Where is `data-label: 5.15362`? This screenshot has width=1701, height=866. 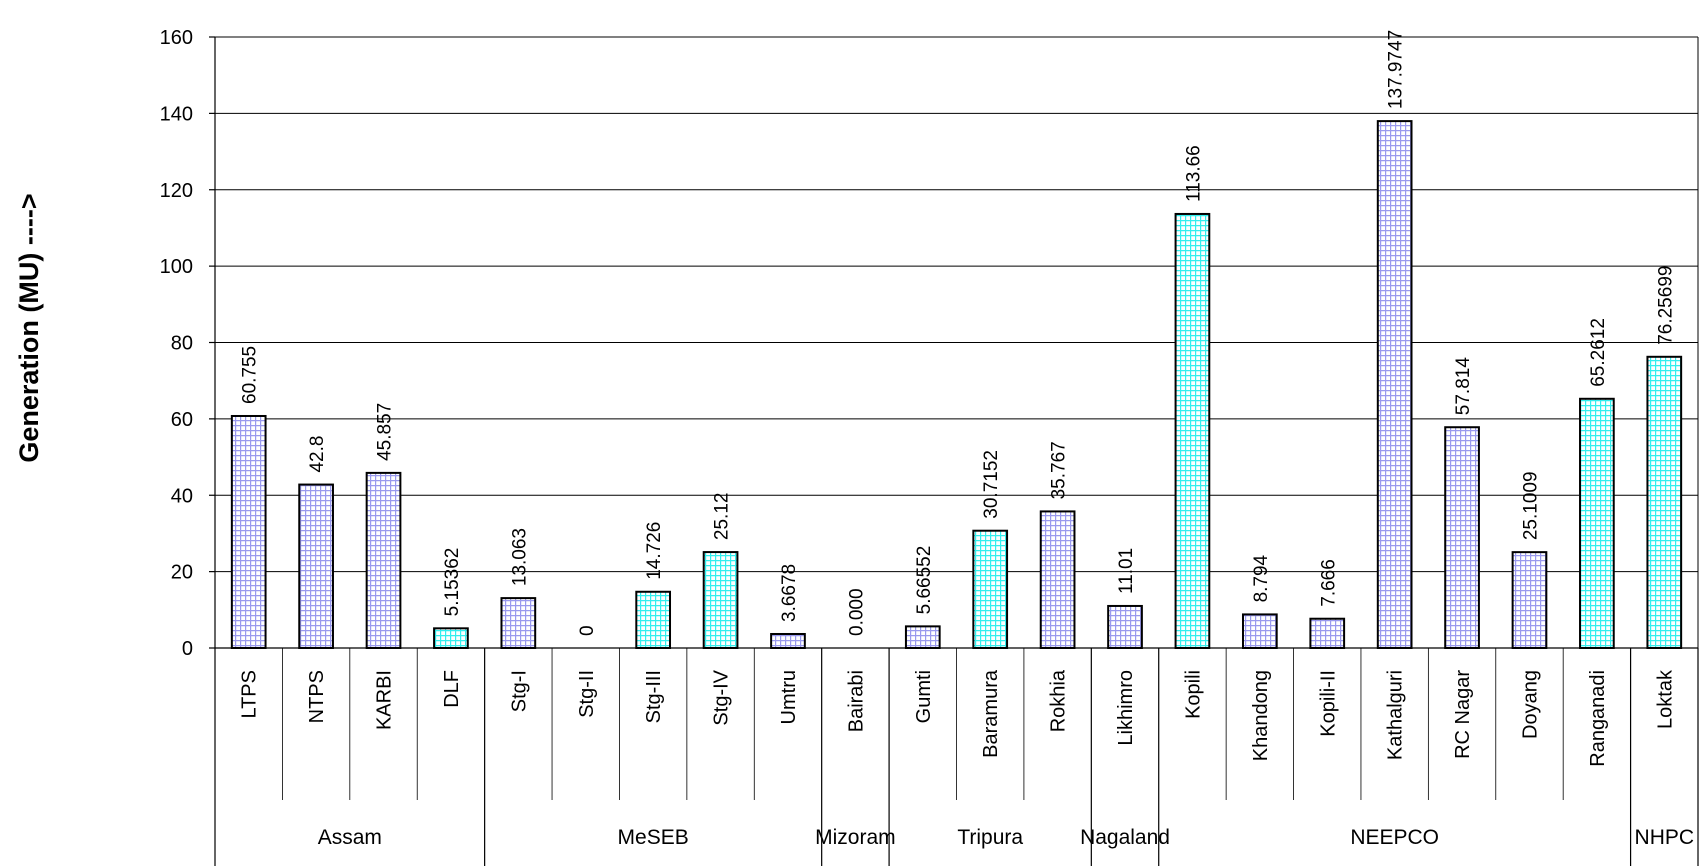
data-label: 5.15362 is located at coordinates (452, 582).